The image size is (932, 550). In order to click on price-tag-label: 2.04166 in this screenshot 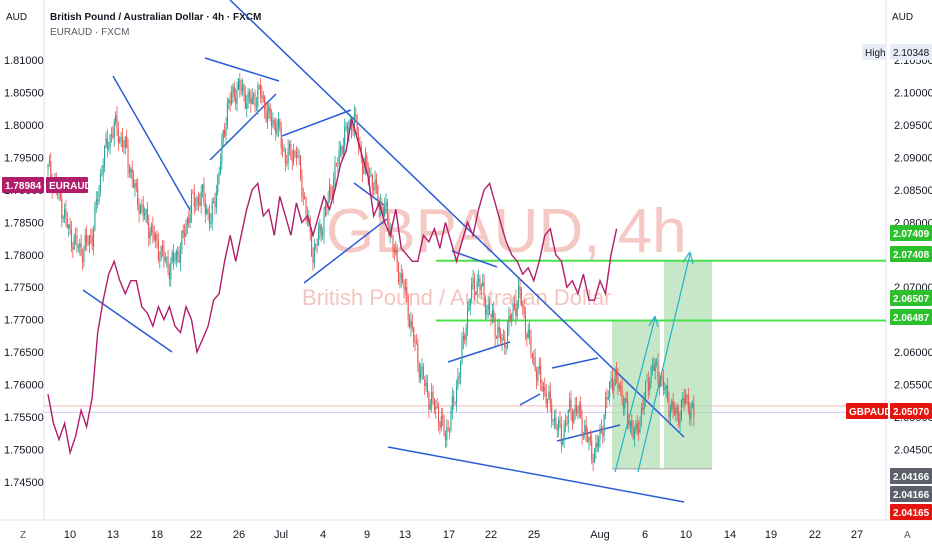, I will do `click(911, 495)`.